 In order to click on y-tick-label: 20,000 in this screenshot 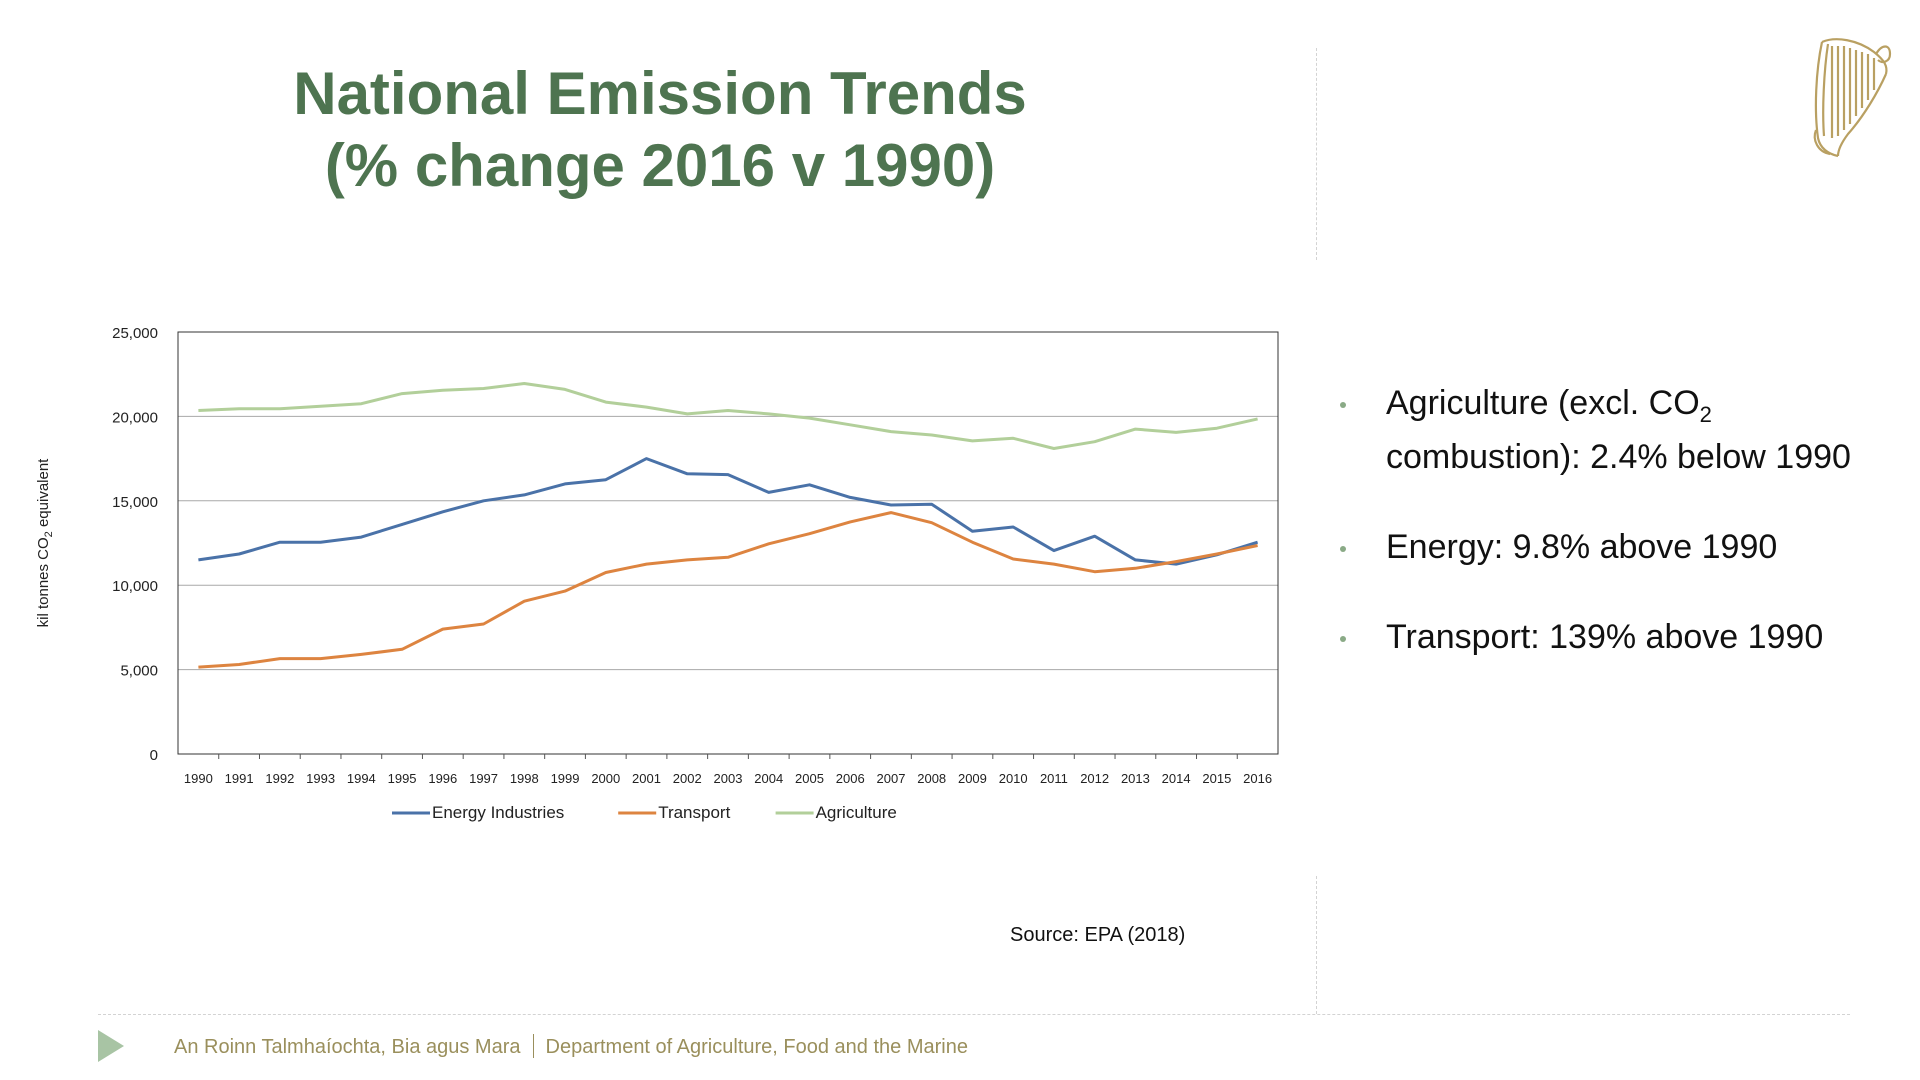, I will do `click(135, 417)`.